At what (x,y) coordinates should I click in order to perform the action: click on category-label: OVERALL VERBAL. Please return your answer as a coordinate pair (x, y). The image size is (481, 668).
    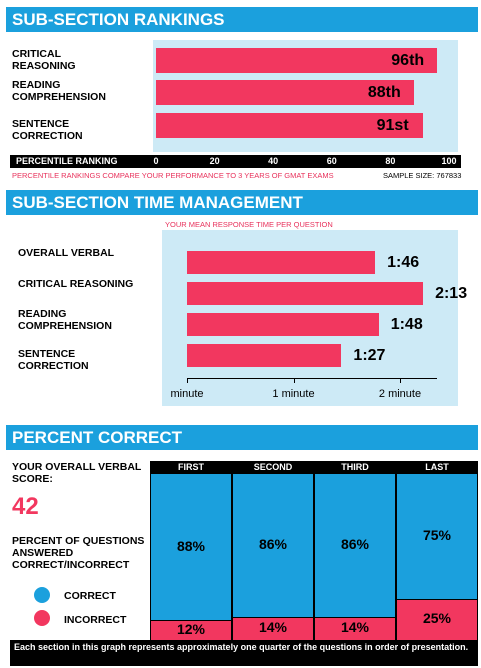
    Looking at the image, I should click on (66, 253).